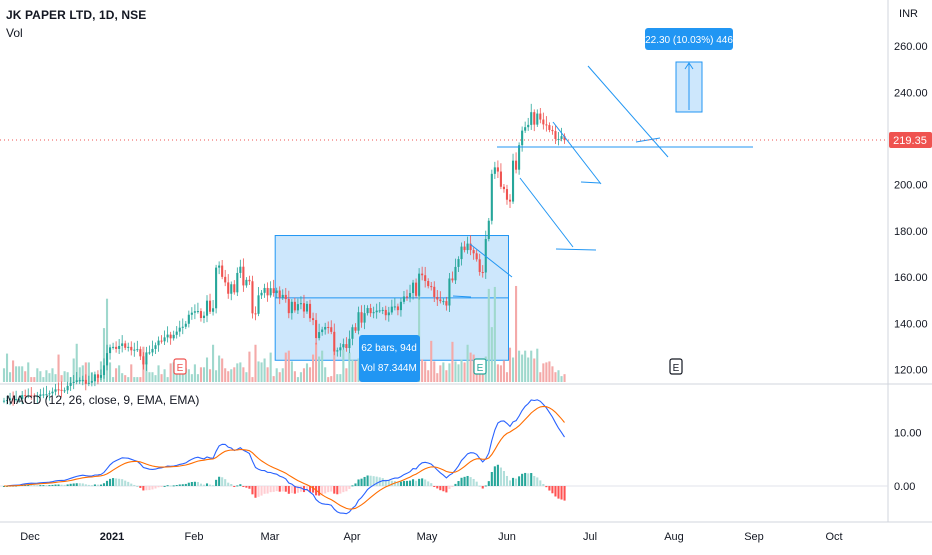 This screenshot has width=932, height=555. I want to click on price-range-tag, so click(689, 39).